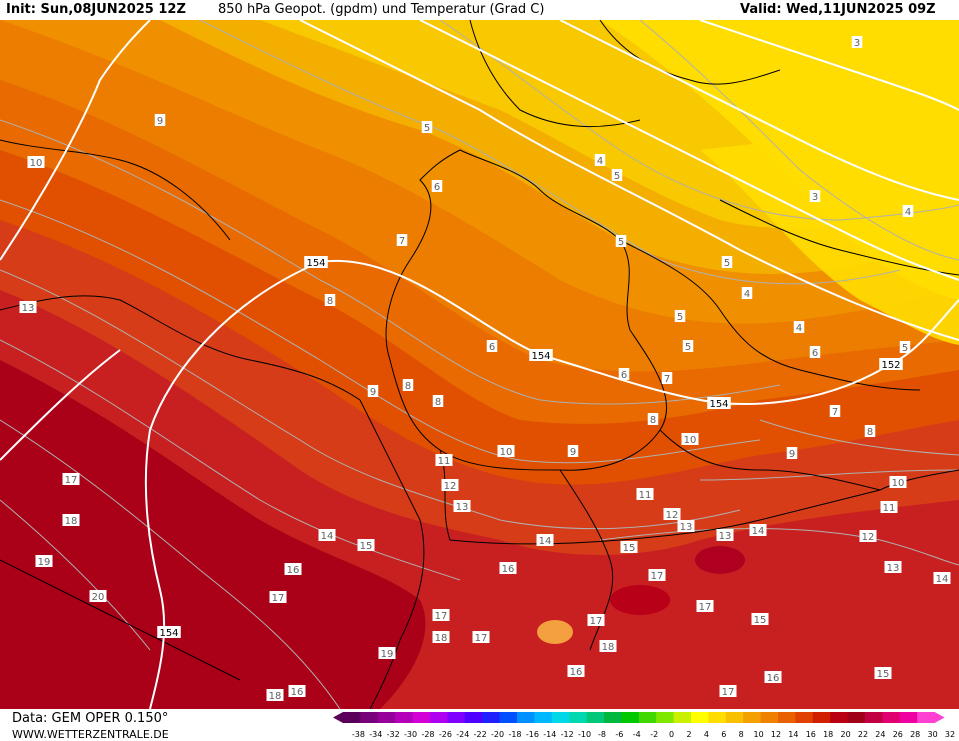 The height and width of the screenshot is (741, 959). What do you see at coordinates (444, 461) in the screenshot?
I see `isotherm-label-text: 11` at bounding box center [444, 461].